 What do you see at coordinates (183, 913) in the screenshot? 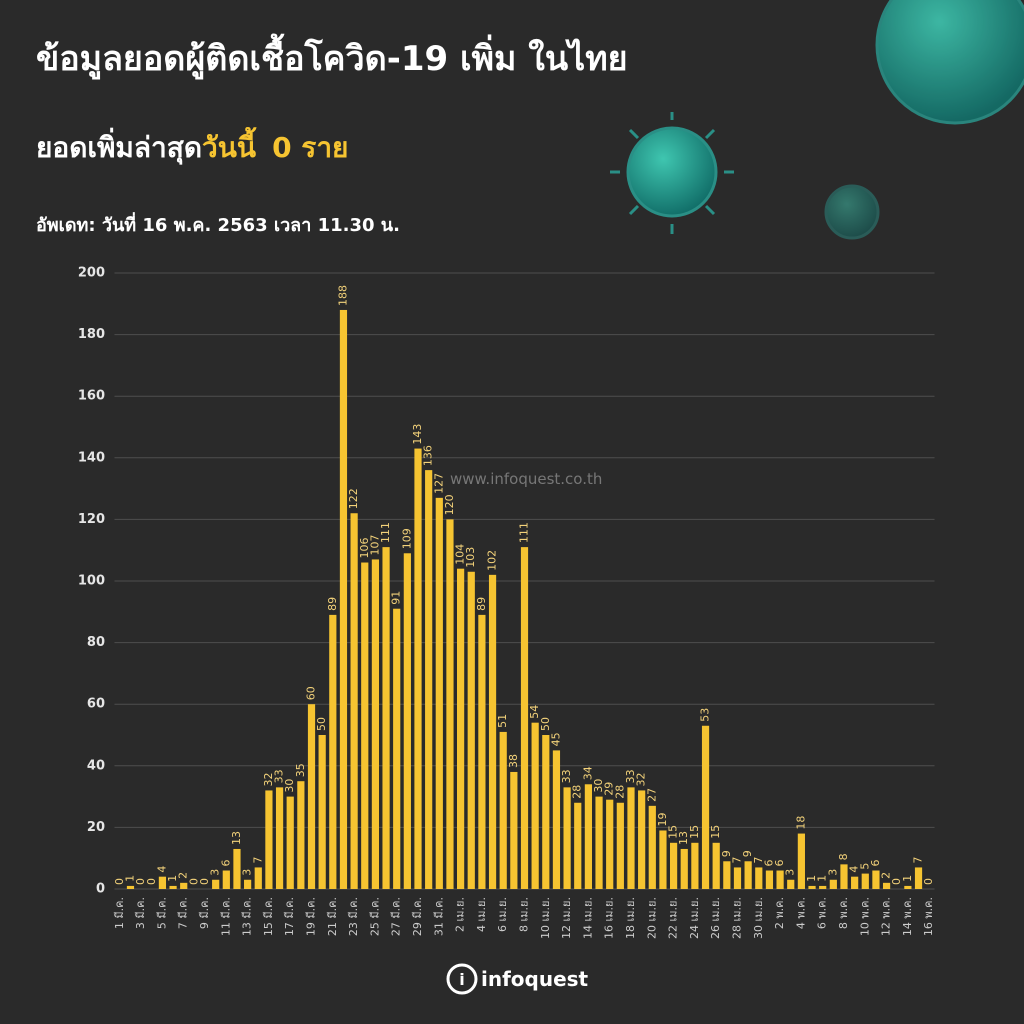
I see `x-tick-label: 7 มี.ค.` at bounding box center [183, 913].